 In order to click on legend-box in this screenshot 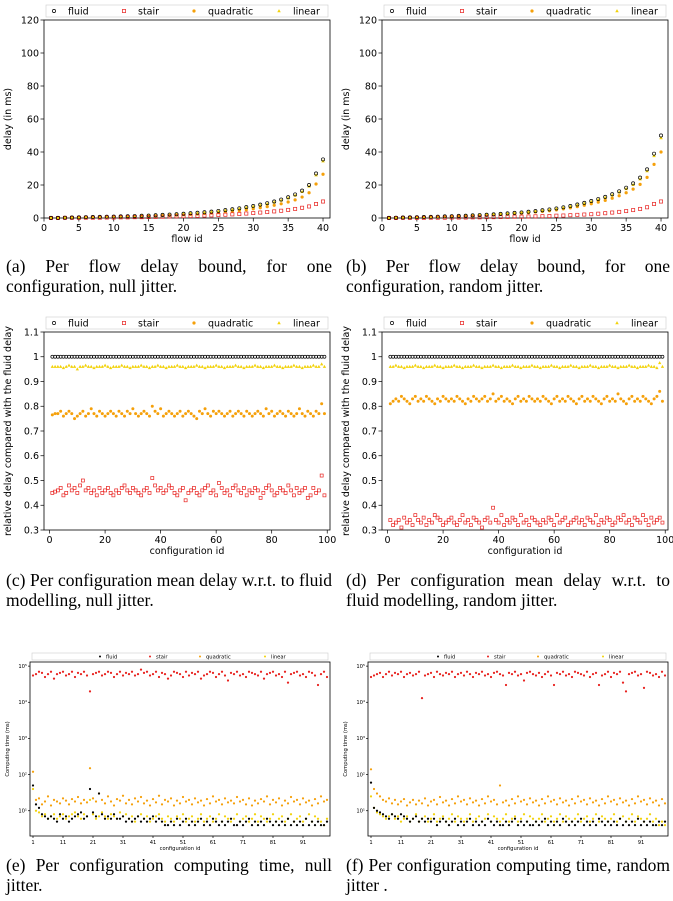, I will do `click(187, 11)`.